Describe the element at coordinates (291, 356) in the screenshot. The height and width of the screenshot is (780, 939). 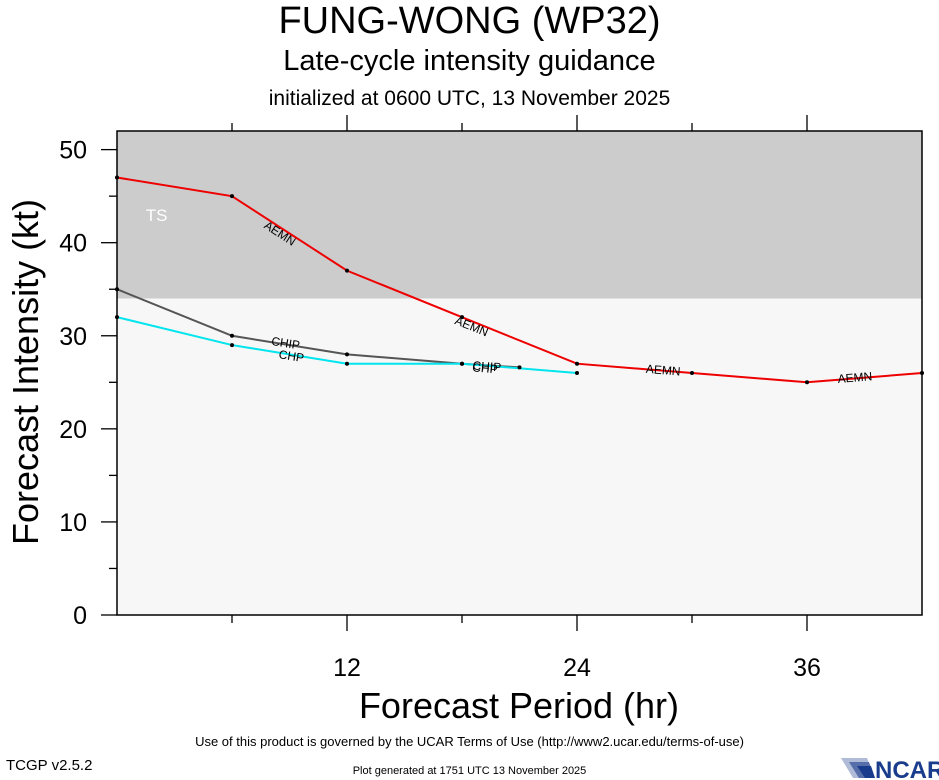
I see `series-label-chp-5: CHP` at that location.